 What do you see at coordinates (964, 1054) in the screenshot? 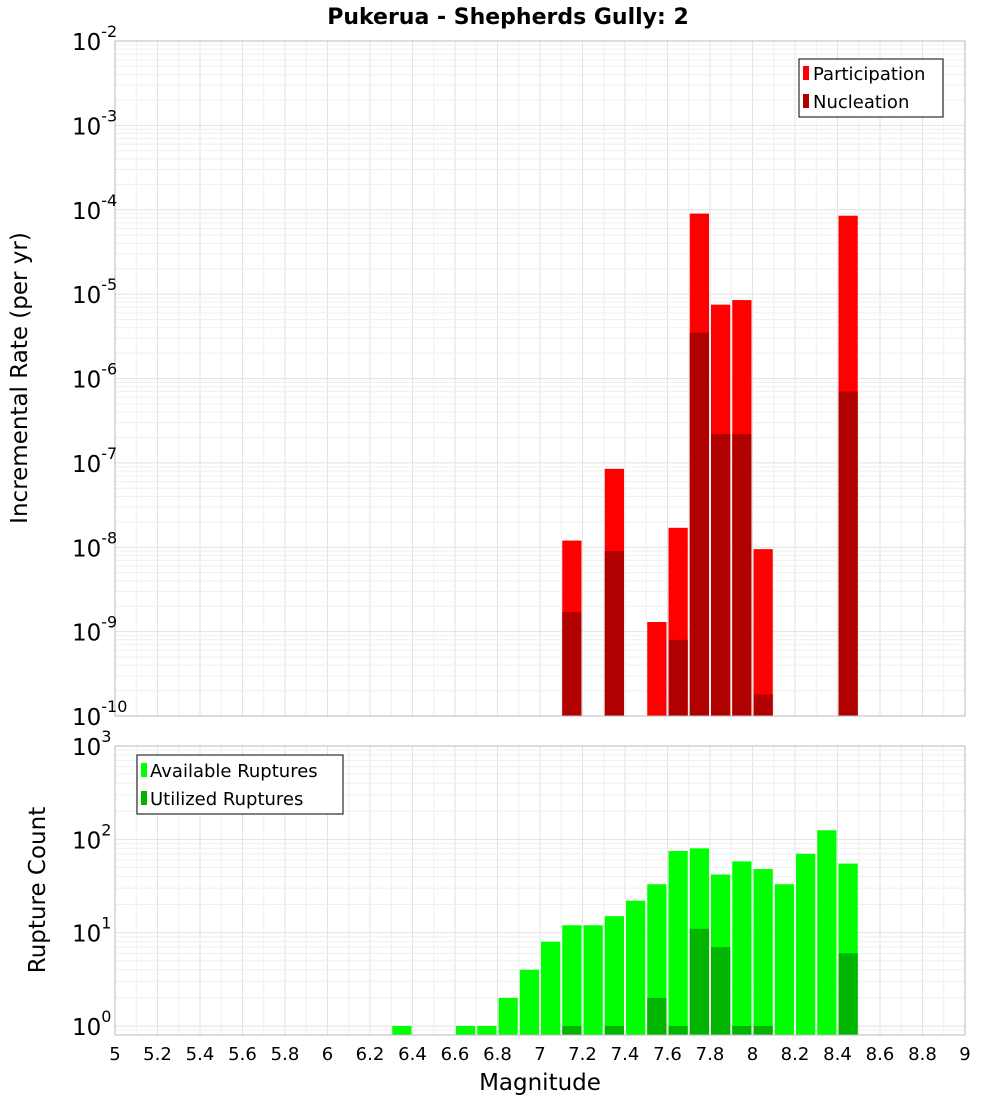
I see `x-tick-label: 9` at bounding box center [964, 1054].